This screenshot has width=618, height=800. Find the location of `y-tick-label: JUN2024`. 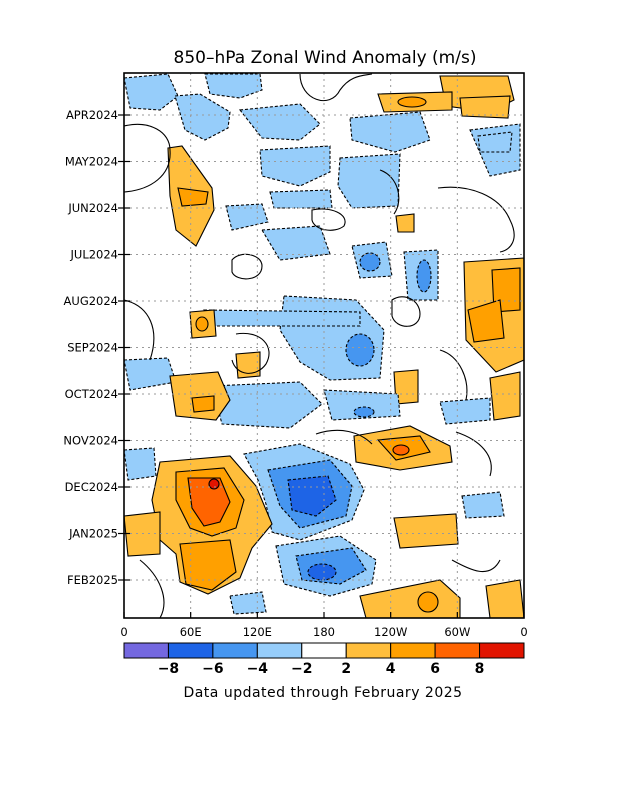

y-tick-label: JUN2024 is located at coordinates (92, 208).